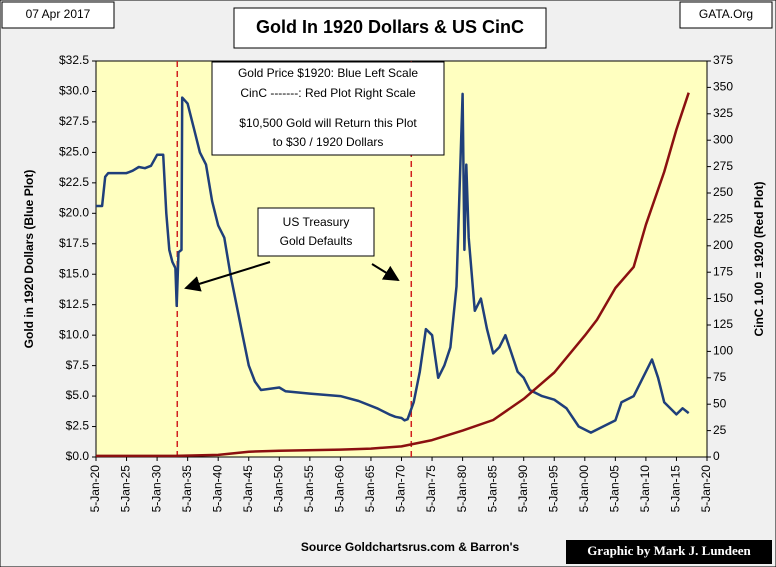 The image size is (776, 567). Describe the element at coordinates (29, 259) in the screenshot. I see `y-axis-label: Gold in 1920 Dollars (Blue Plot)` at that location.